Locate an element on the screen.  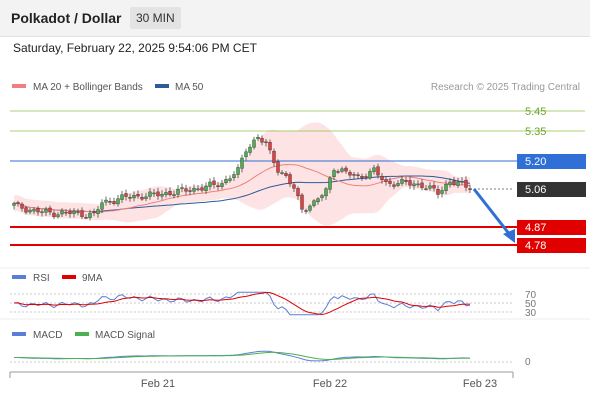
level-value-support: 4.78 is located at coordinates (535, 246).